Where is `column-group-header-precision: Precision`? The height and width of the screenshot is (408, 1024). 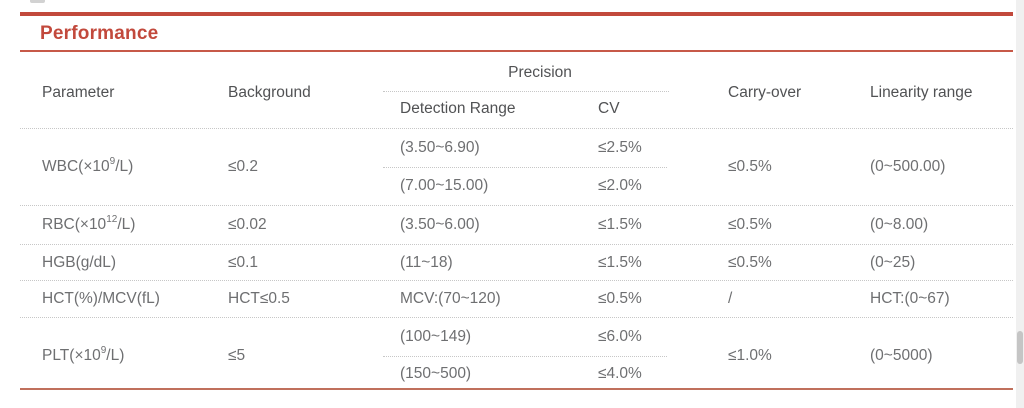 column-group-header-precision: Precision is located at coordinates (540, 72).